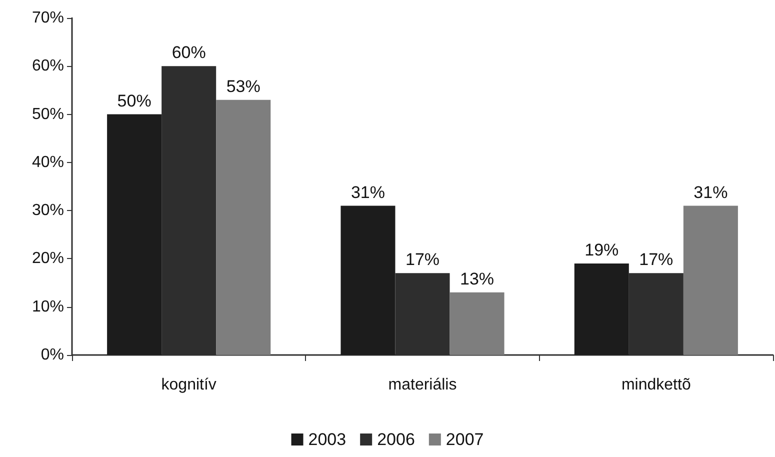 Image resolution: width=775 pixels, height=457 pixels. Describe the element at coordinates (52, 355) in the screenshot. I see `y-tick-label: 0%` at that location.